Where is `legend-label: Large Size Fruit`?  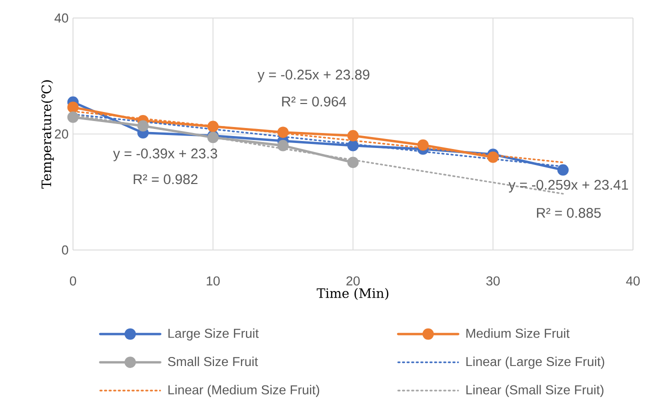 legend-label: Large Size Fruit is located at coordinates (213, 334).